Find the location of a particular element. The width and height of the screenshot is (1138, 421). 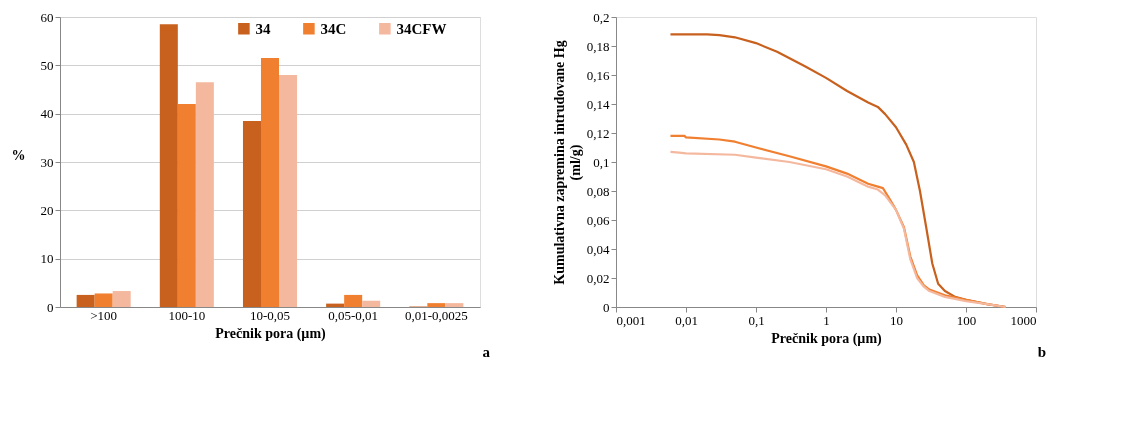

text: b is located at coordinates (1041, 352).